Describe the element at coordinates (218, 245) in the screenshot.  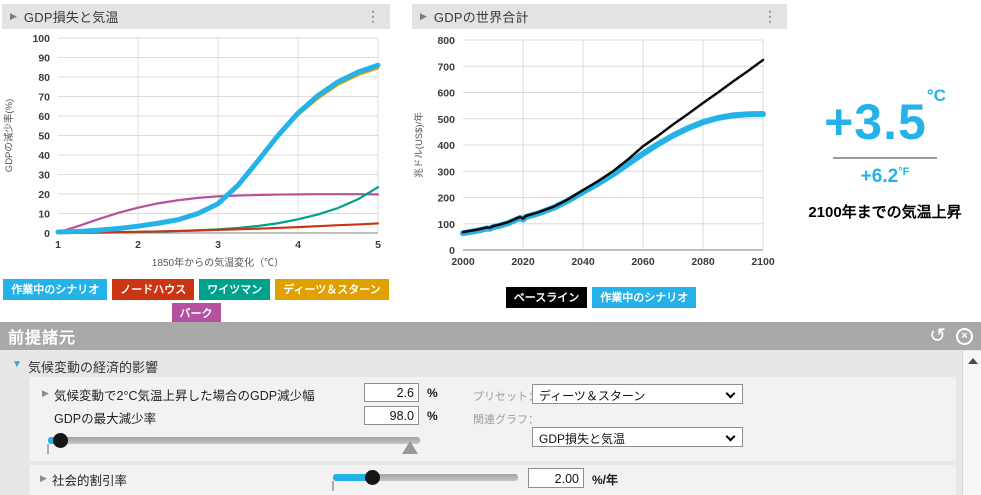
I see `svg-text: 3` at that location.